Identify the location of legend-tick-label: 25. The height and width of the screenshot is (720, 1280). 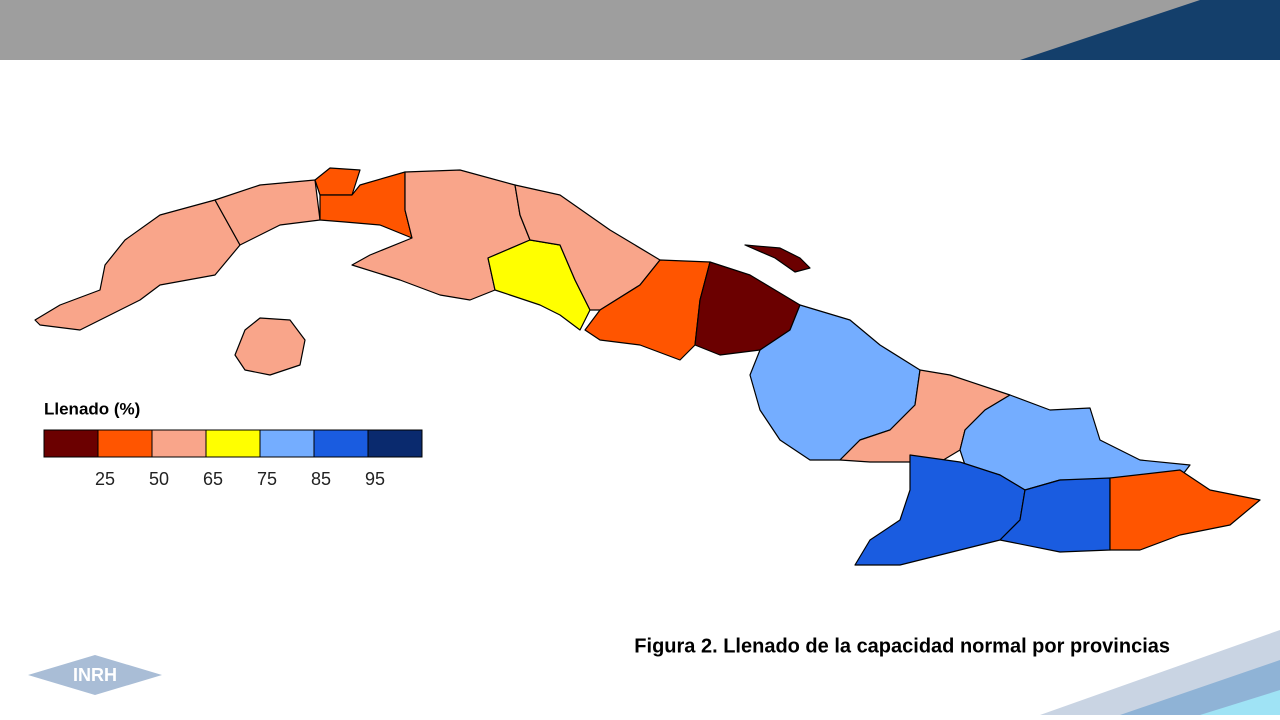
(105, 479).